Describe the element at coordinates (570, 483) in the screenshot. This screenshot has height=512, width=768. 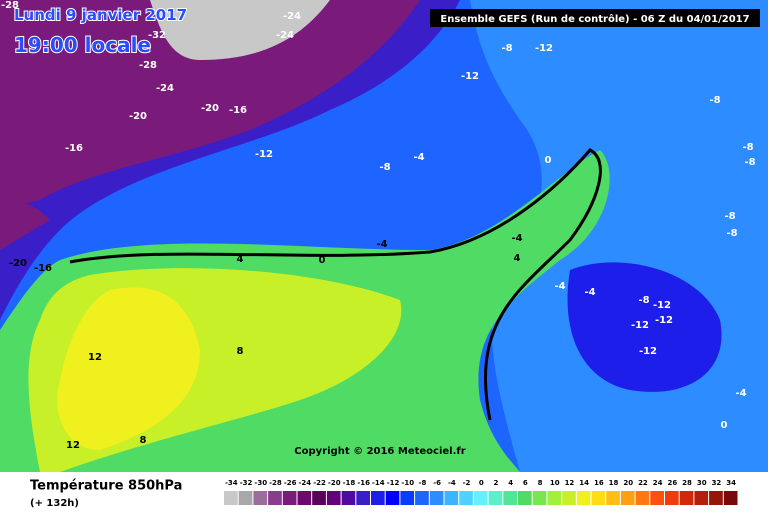
I see `legend-tick: 12` at that location.